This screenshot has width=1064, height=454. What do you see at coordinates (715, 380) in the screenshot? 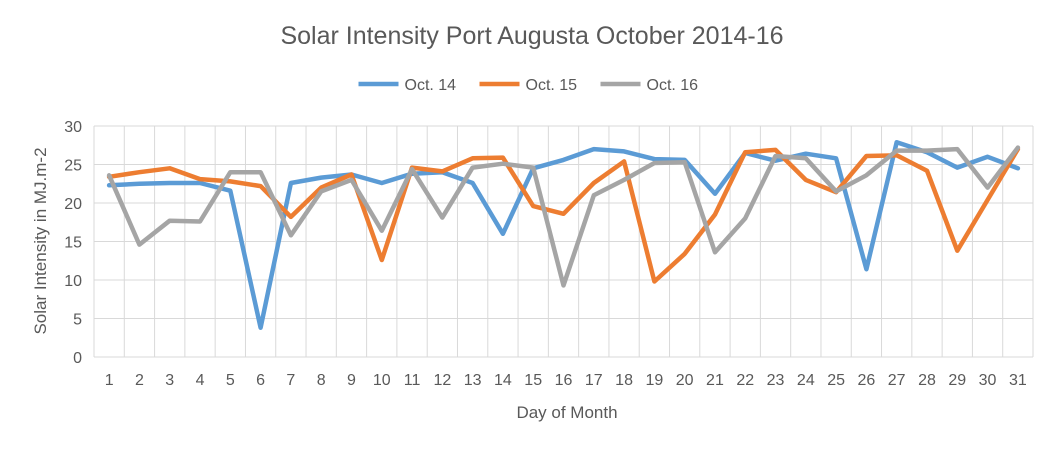
I see `x-tick-label: 21` at bounding box center [715, 380].